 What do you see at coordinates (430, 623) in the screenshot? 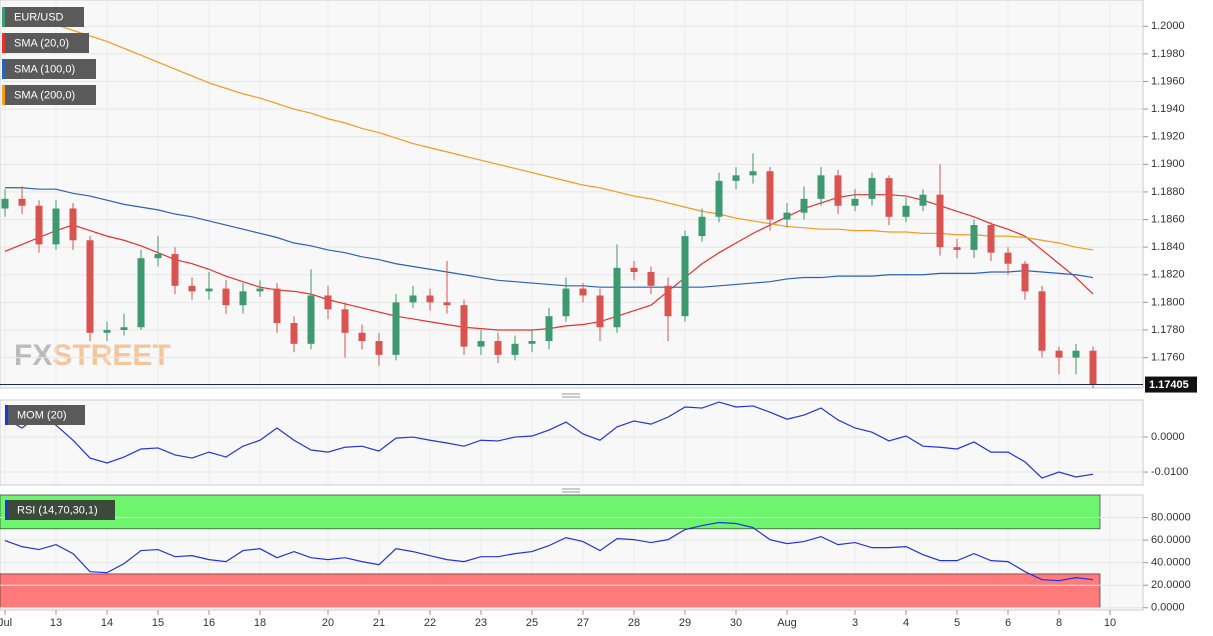
I see `x-tick-label: 22` at bounding box center [430, 623].